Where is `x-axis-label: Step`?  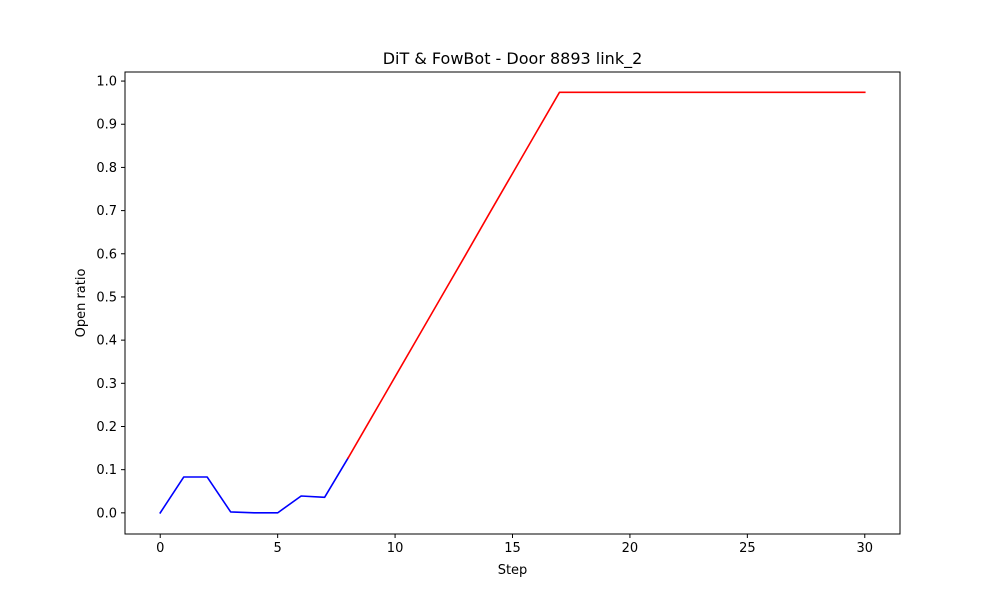
x-axis-label: Step is located at coordinates (513, 570).